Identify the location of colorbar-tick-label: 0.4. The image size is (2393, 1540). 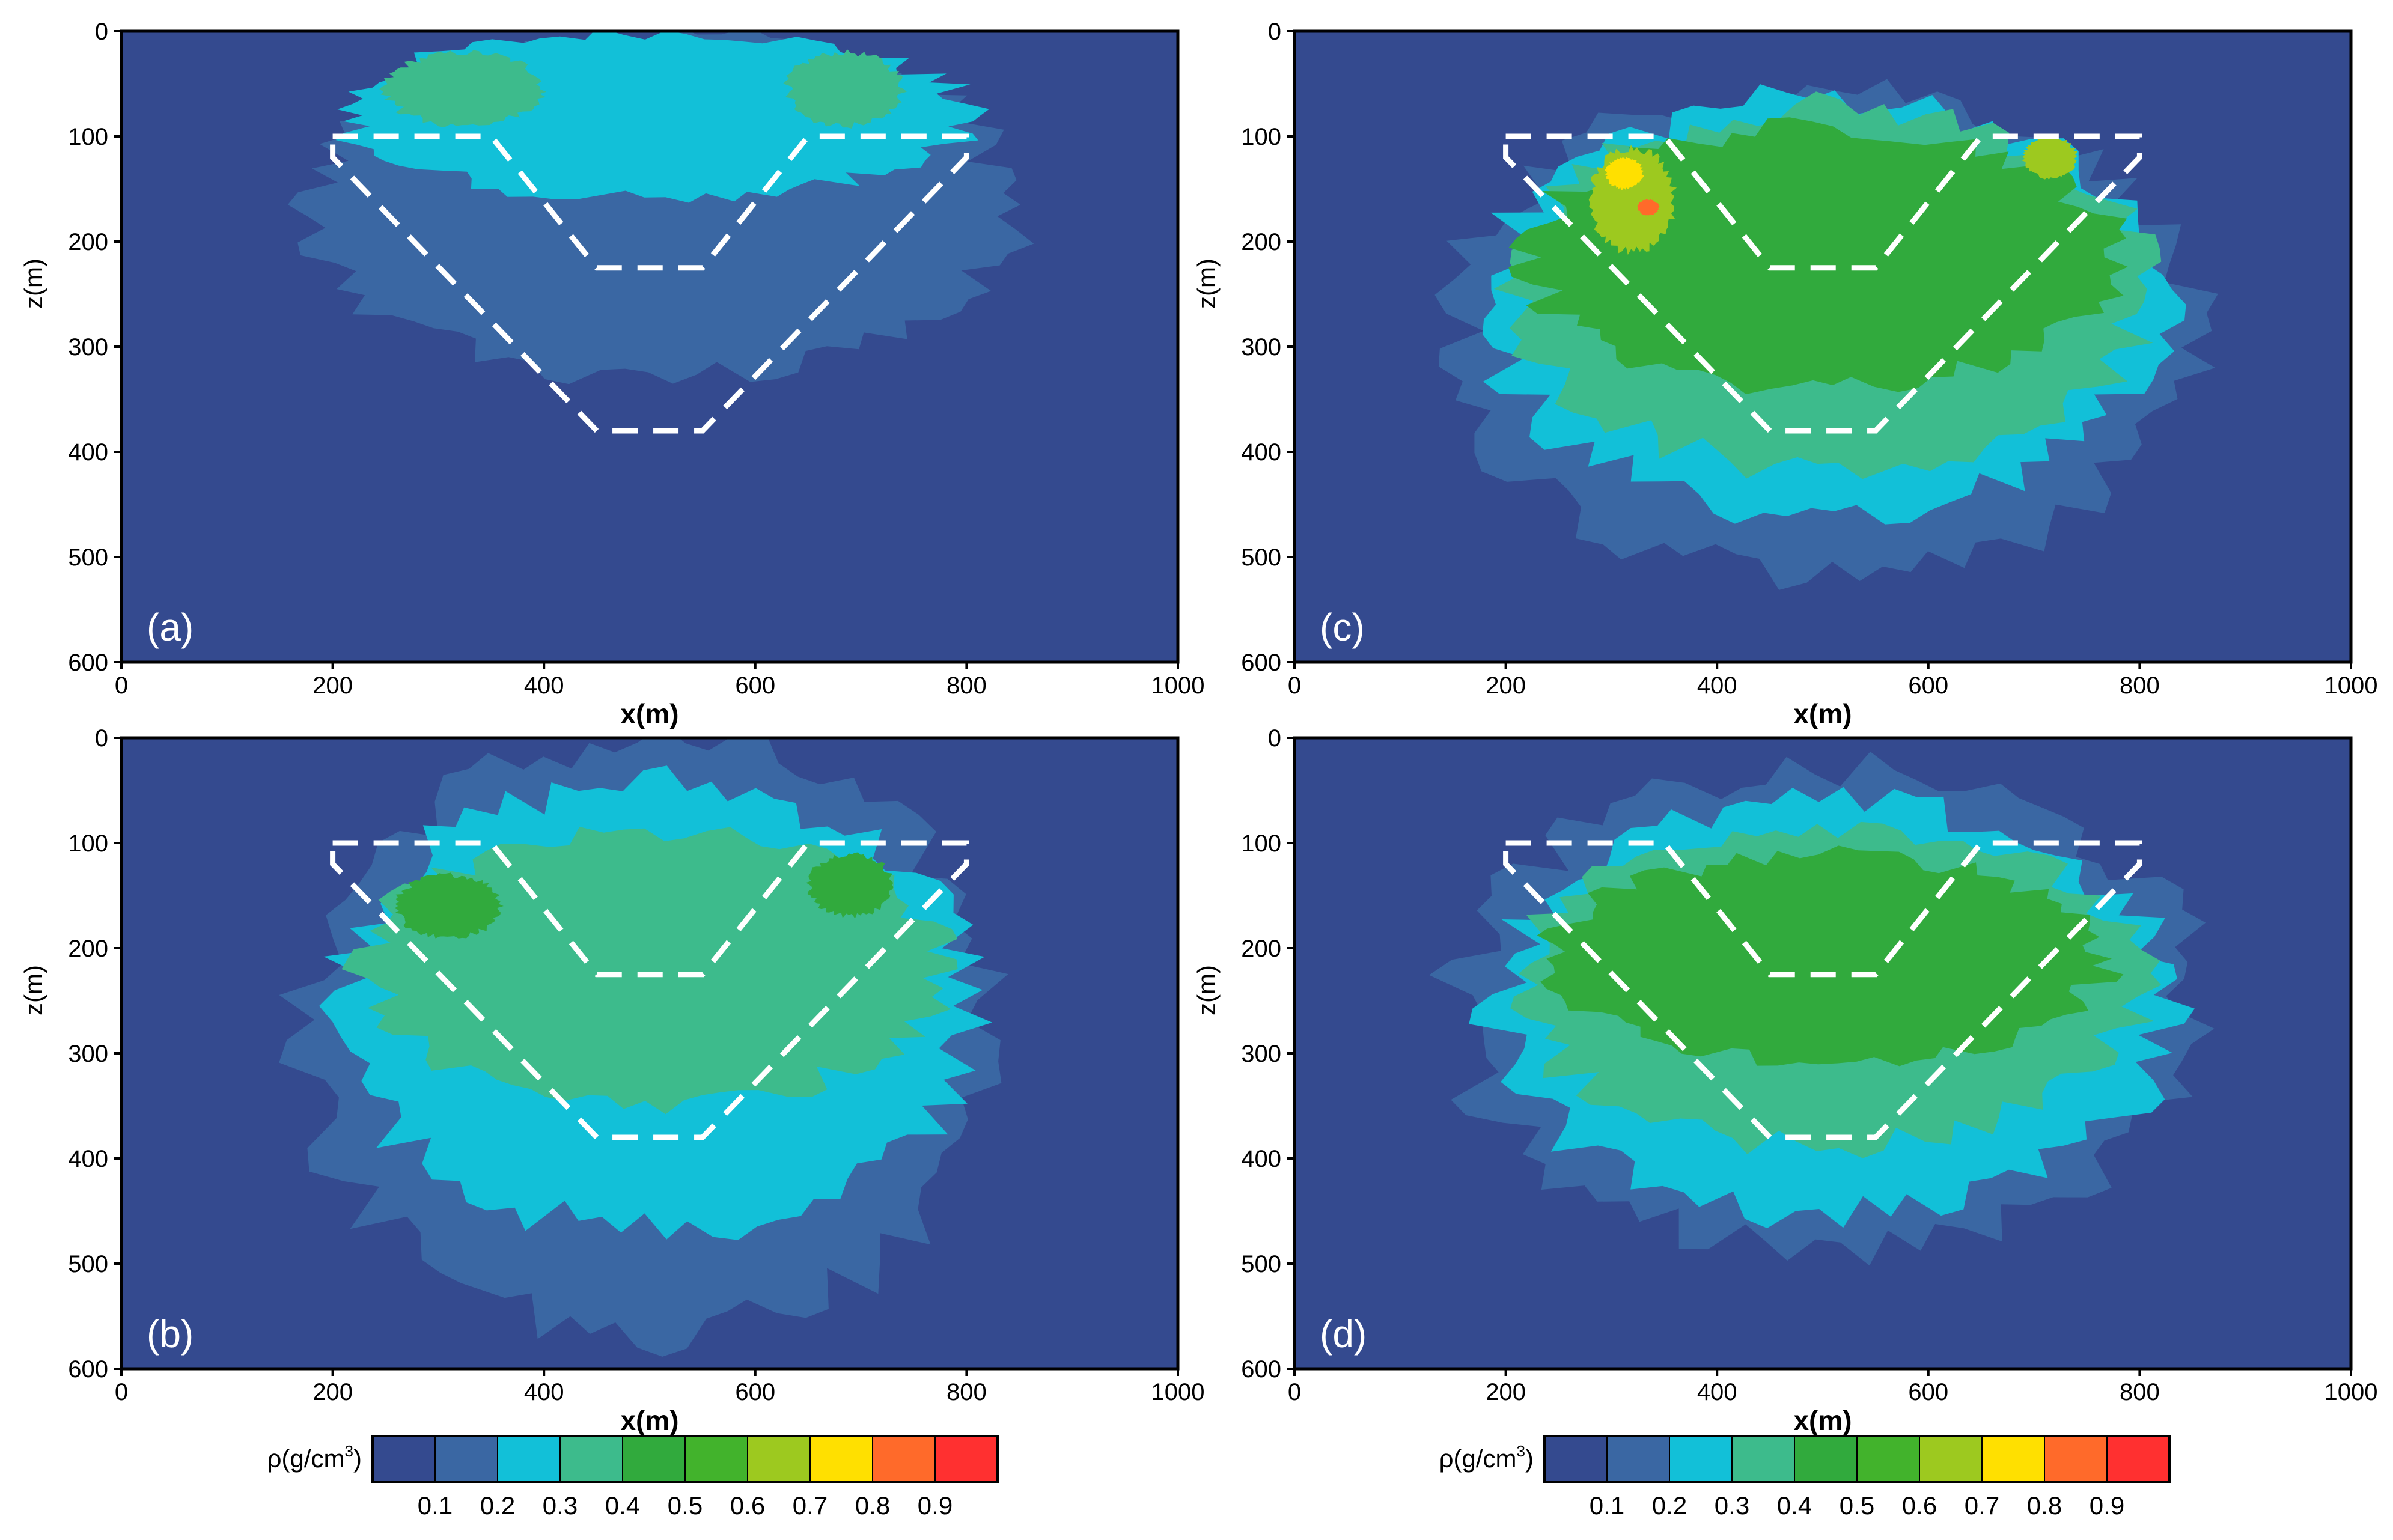
(1794, 1506).